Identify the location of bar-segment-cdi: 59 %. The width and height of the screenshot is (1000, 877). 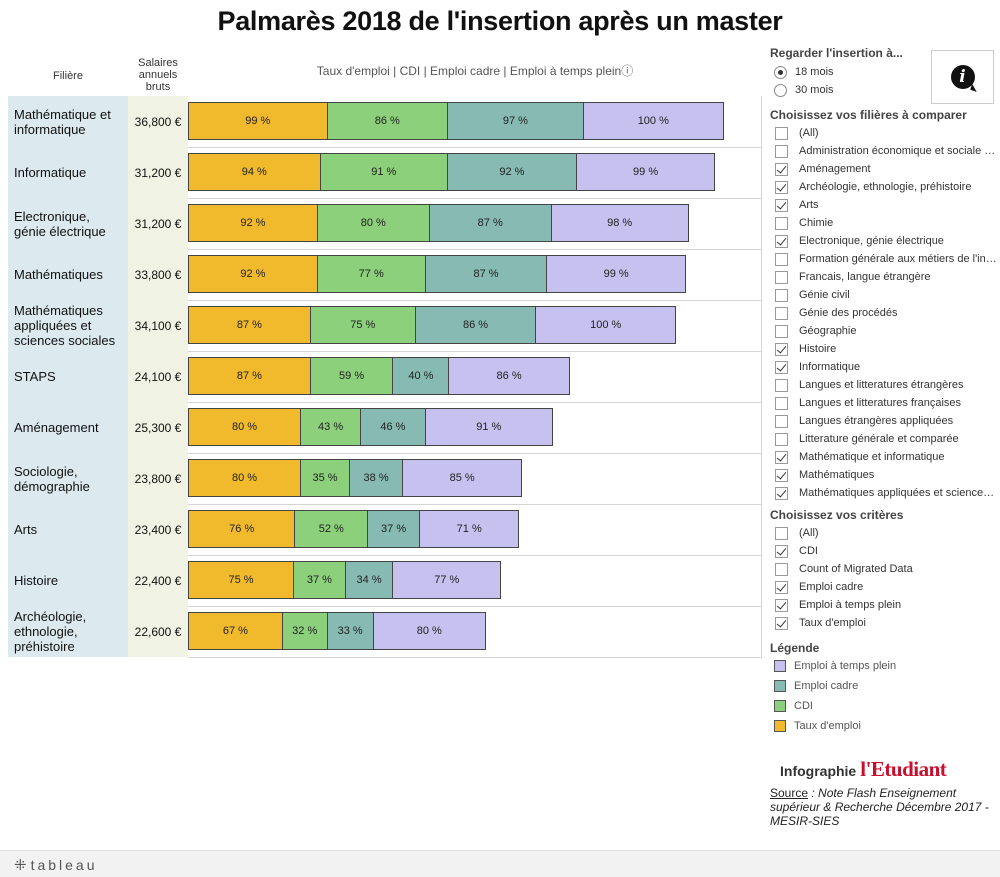
(351, 376).